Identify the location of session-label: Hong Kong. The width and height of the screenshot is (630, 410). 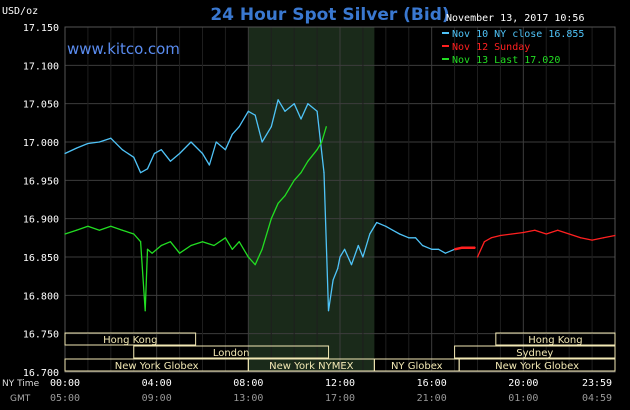
(555, 340).